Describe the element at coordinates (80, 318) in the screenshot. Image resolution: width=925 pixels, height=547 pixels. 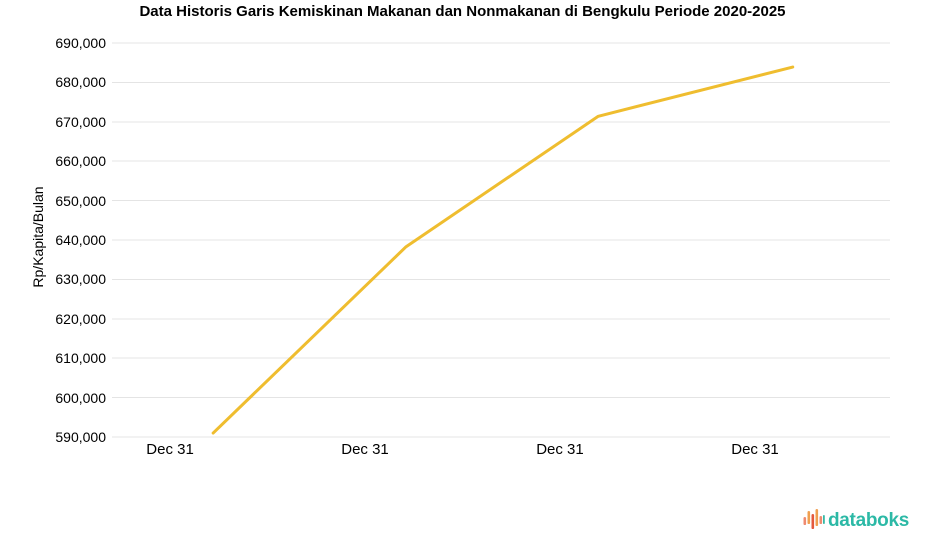
I see `y-tick-label: 620,000` at that location.